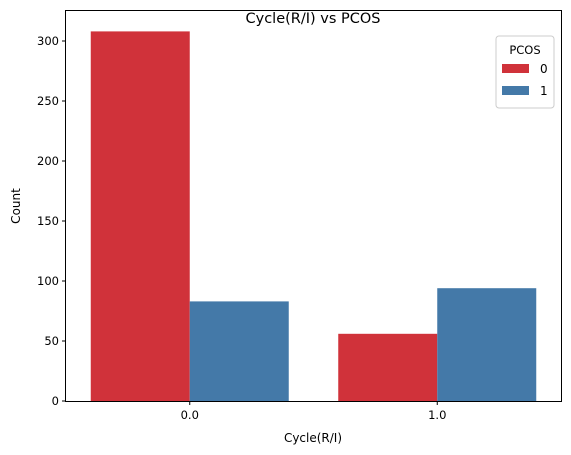  What do you see at coordinates (48, 161) in the screenshot?
I see `y-tick-label-200: 200` at bounding box center [48, 161].